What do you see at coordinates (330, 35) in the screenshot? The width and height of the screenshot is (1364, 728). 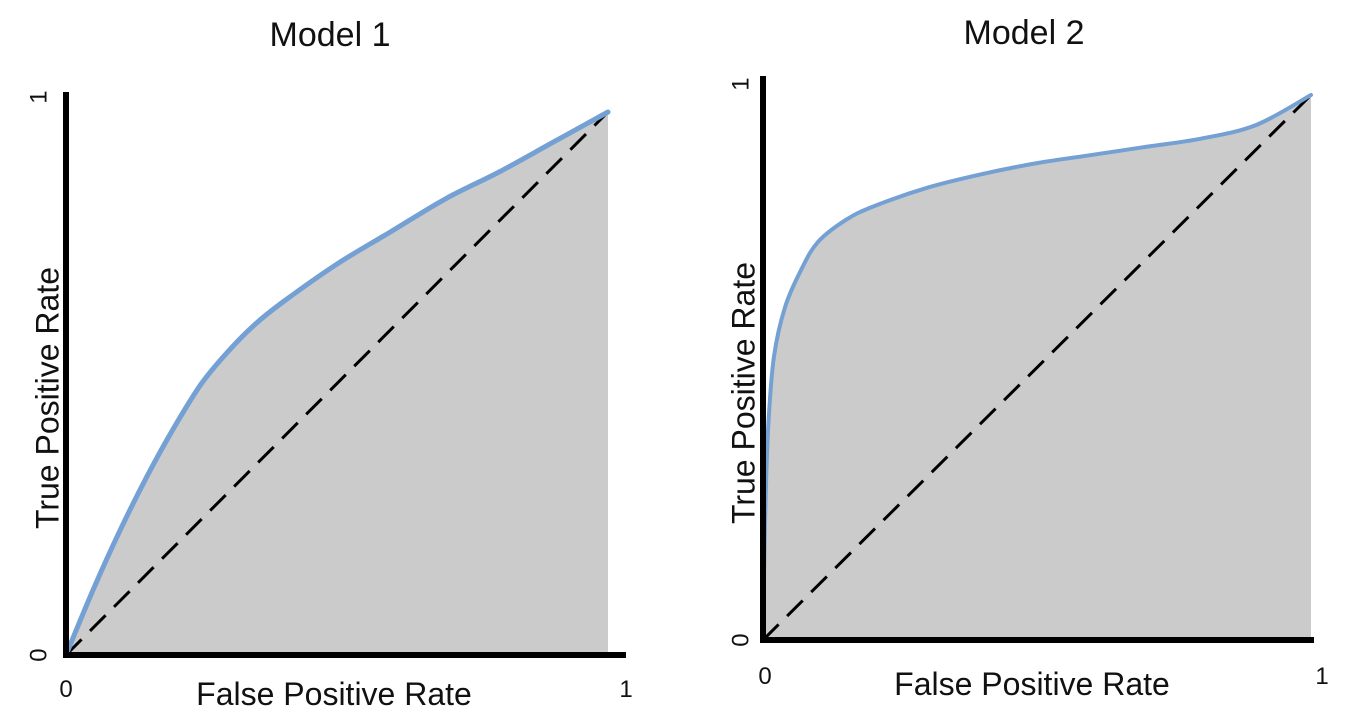 I see `chart-title: Model 1` at bounding box center [330, 35].